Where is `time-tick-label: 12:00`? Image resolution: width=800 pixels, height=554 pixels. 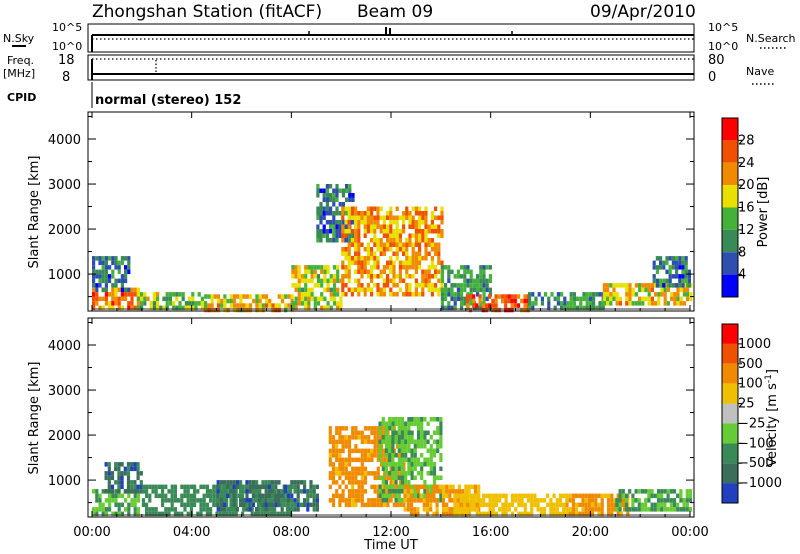
time-tick-label: 12:00 is located at coordinates (390, 532).